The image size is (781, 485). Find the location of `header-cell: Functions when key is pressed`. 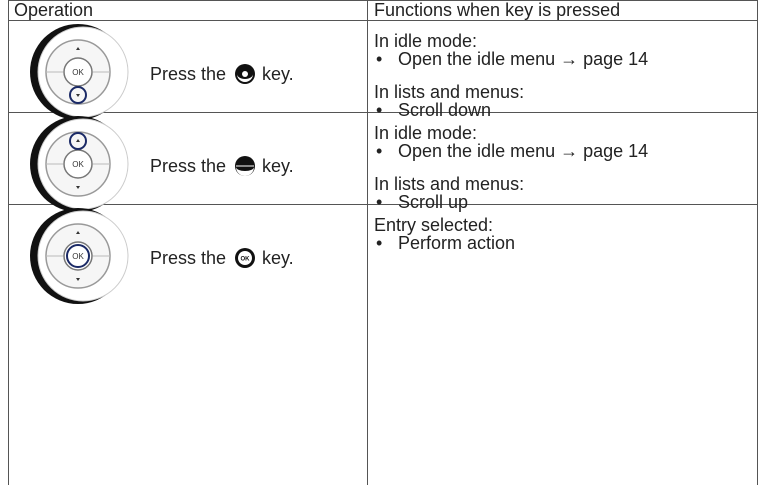

header-cell: Functions when key is pressed is located at coordinates (497, 10).